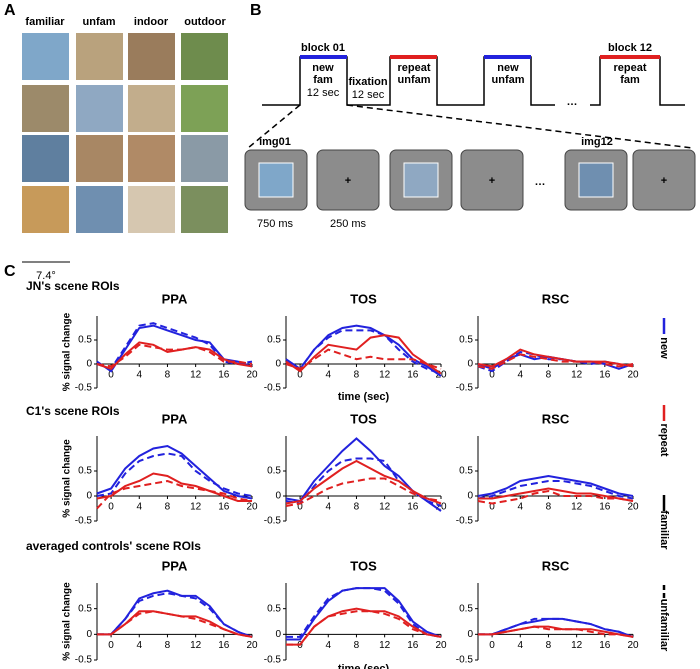 This screenshot has width=700, height=669. What do you see at coordinates (367, 82) in the screenshot?
I see `block-text: fixation` at bounding box center [367, 82].